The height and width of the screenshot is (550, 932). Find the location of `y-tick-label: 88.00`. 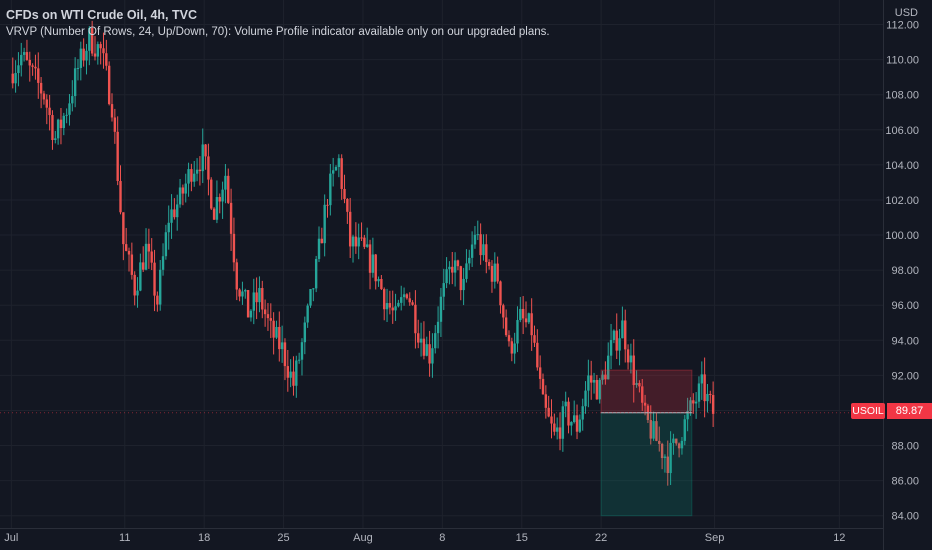

y-tick-label: 88.00 is located at coordinates (905, 447).